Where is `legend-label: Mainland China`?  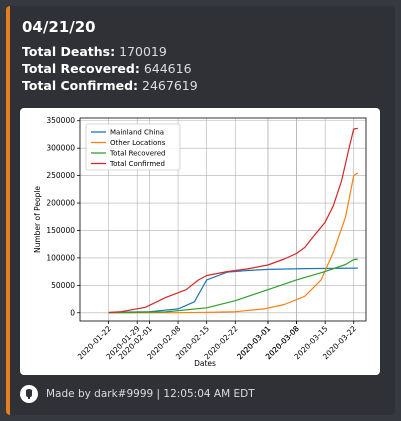 legend-label: Mainland China is located at coordinates (137, 133).